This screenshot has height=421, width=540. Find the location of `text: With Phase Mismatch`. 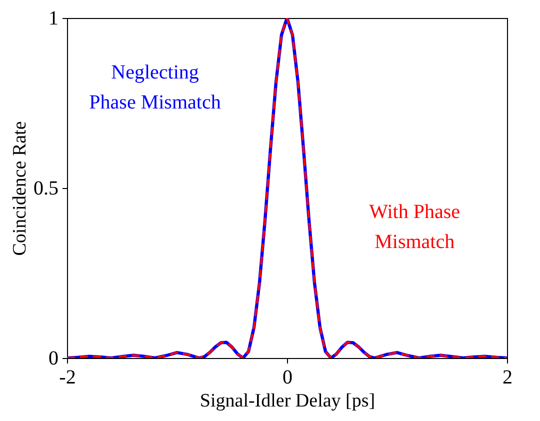

text: With Phase Mismatch is located at coordinates (414, 226).